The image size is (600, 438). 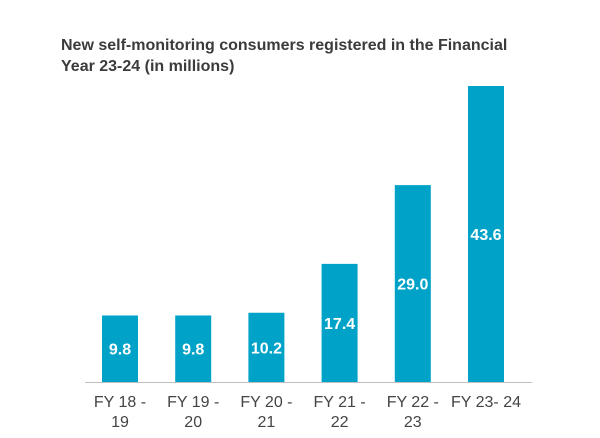 I want to click on bar-value-label-3: 10.2, so click(x=266, y=348).